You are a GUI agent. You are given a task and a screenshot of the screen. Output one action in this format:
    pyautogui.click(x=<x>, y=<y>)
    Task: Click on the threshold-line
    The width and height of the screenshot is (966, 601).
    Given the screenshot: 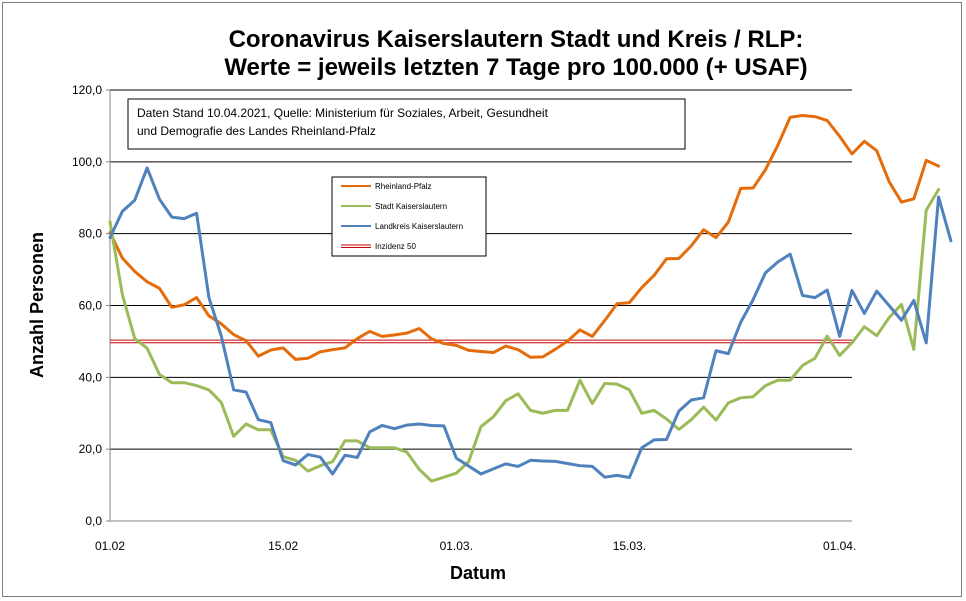 What is the action you would take?
    pyautogui.click(x=481, y=341)
    